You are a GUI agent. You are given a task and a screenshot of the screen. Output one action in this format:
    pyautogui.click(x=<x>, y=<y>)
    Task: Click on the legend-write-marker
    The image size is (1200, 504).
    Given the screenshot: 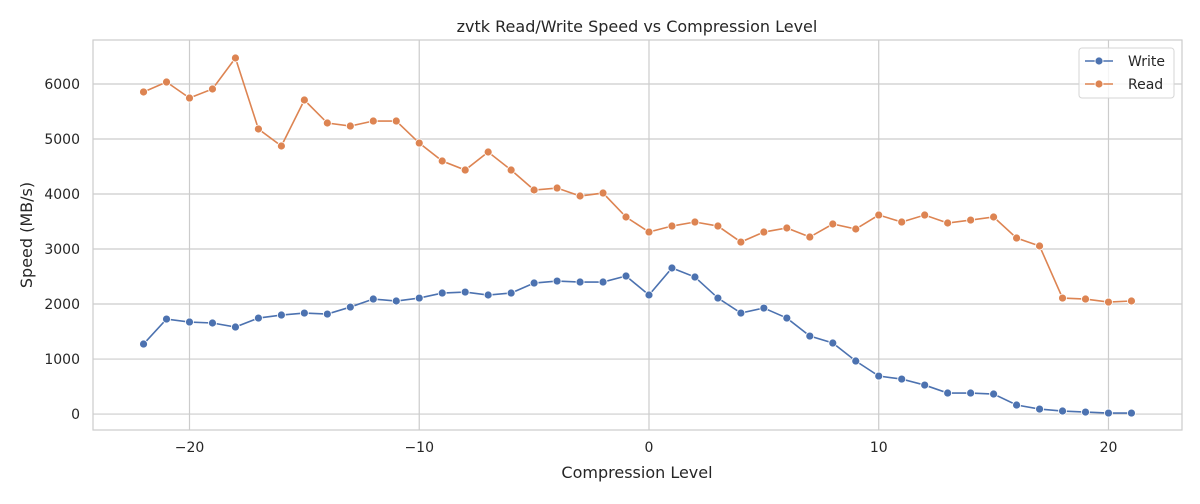 What is the action you would take?
    pyautogui.click(x=1099, y=61)
    